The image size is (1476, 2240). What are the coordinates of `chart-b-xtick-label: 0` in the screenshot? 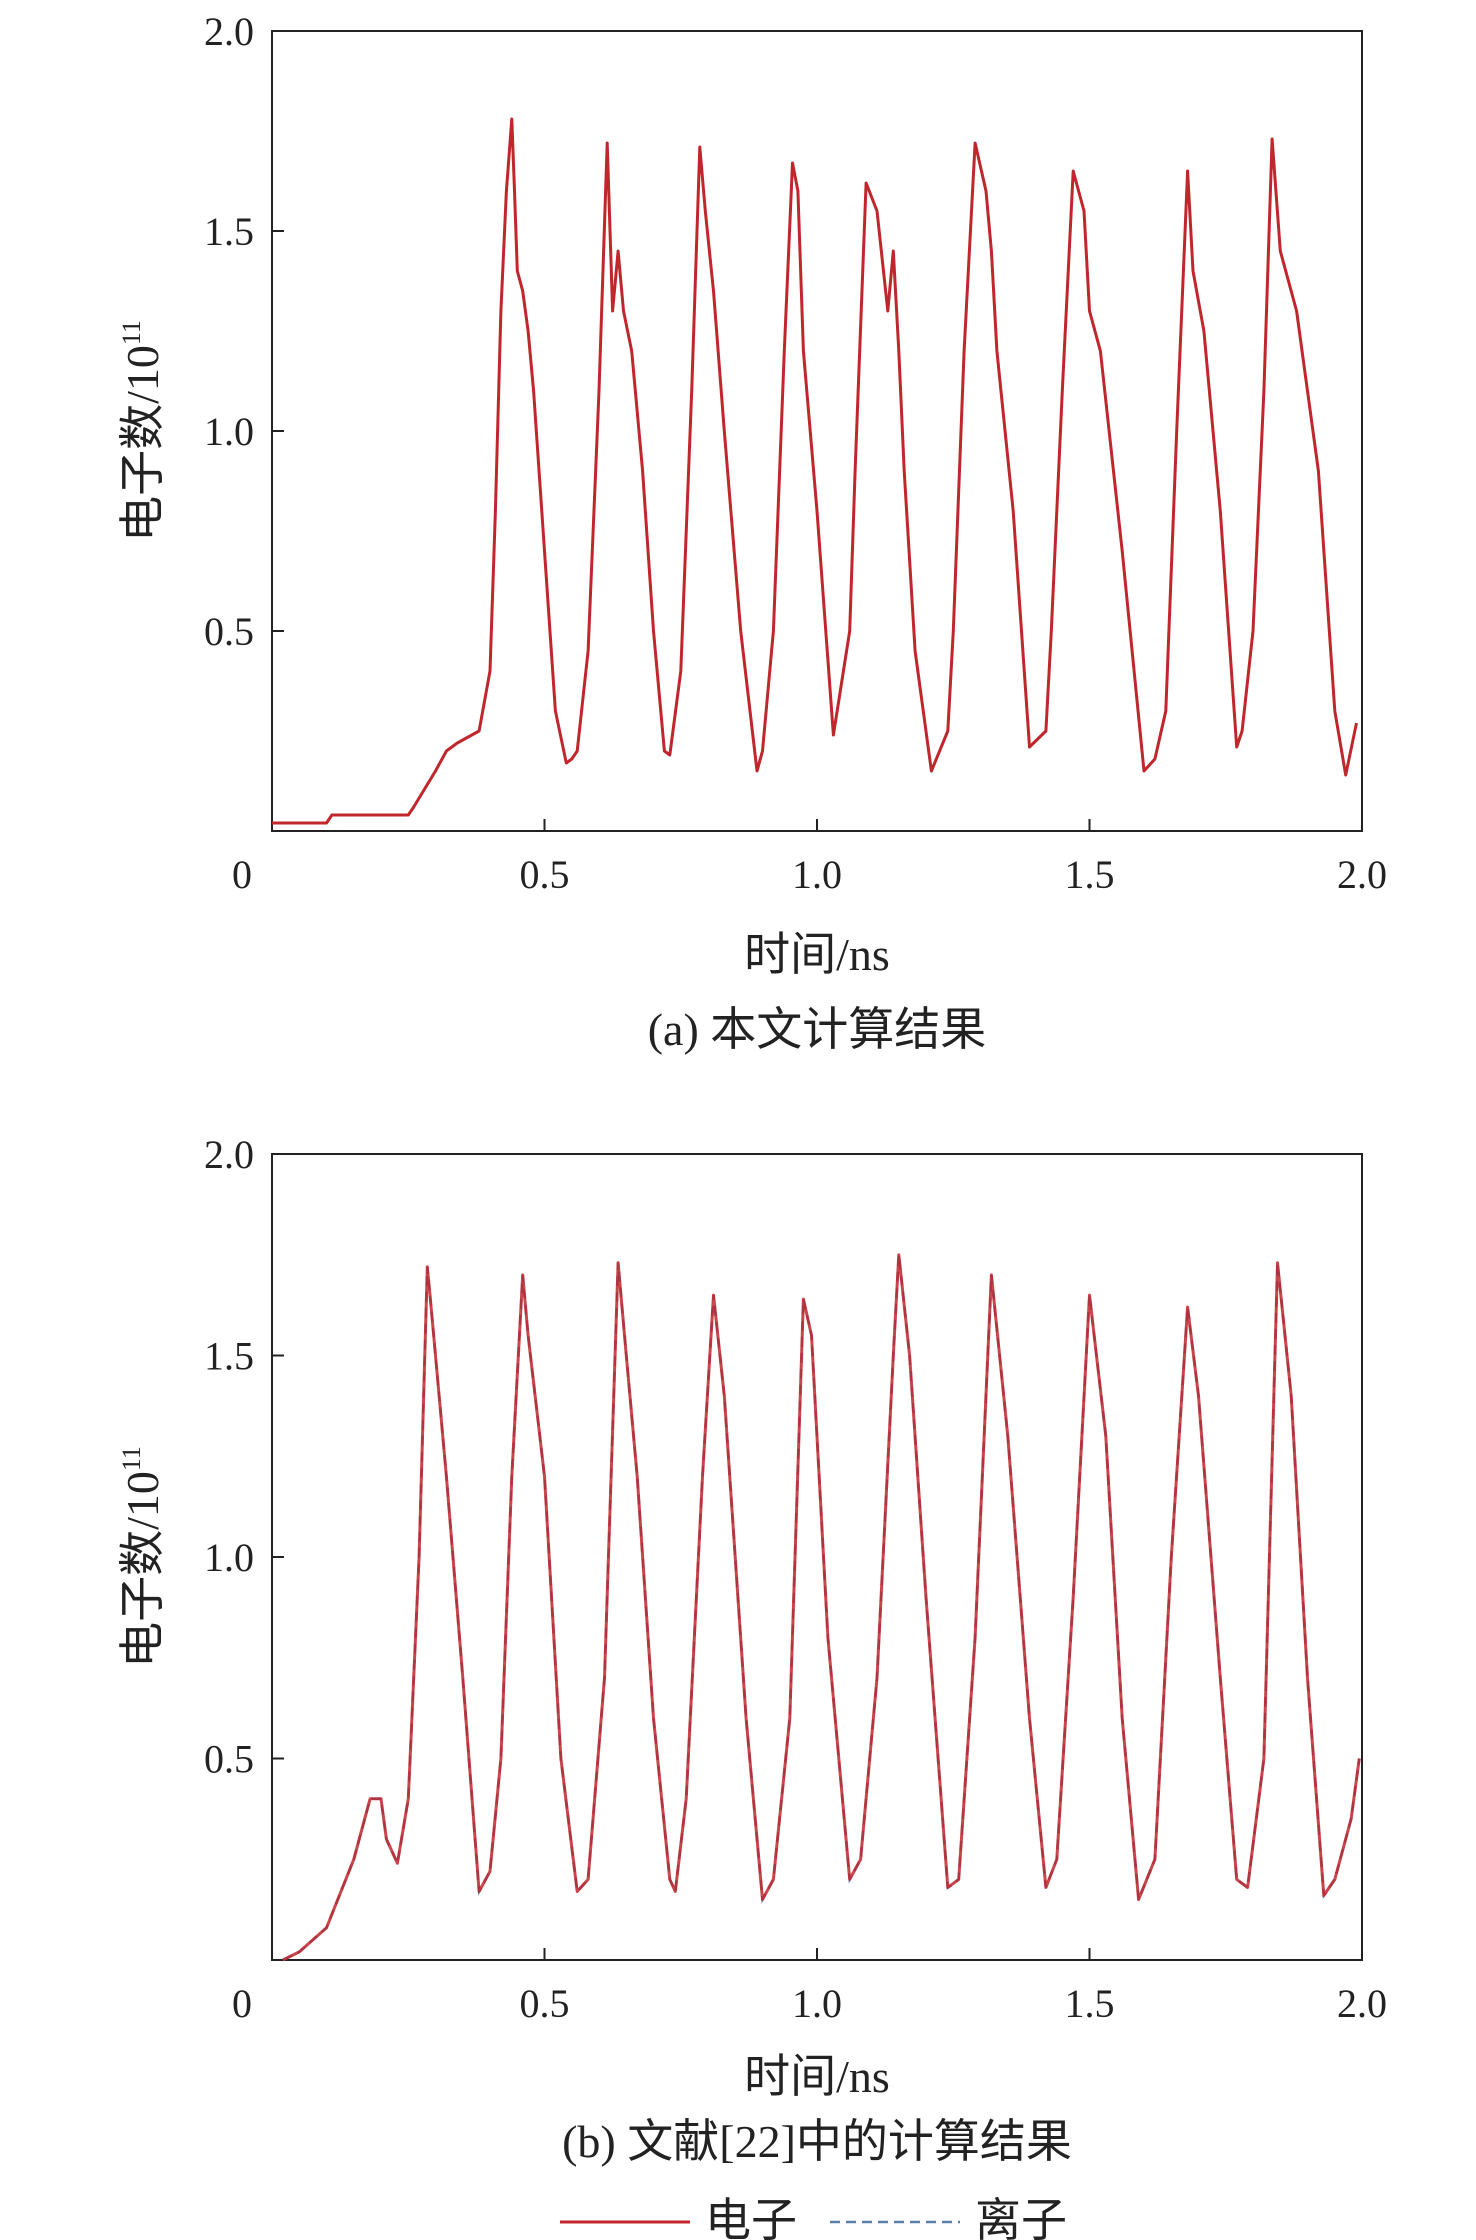 It's located at (242, 2003).